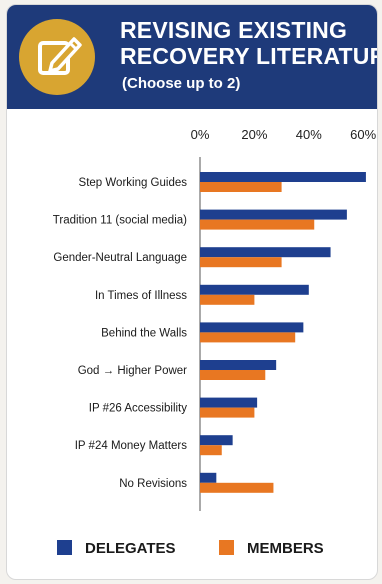 This screenshot has width=382, height=584. What do you see at coordinates (64, 547) in the screenshot?
I see `legend-delegates-swatch` at bounding box center [64, 547].